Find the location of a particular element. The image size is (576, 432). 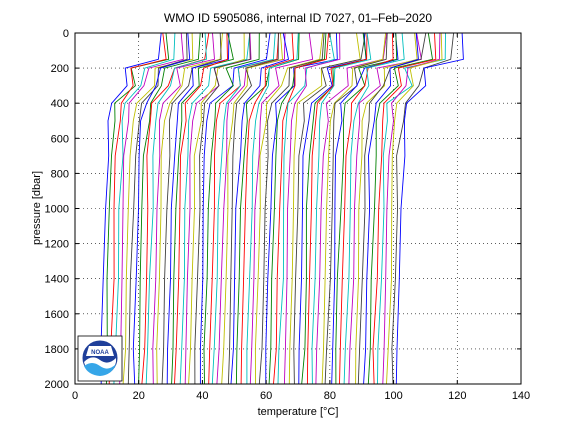

x-axis-label: temperature [°C] is located at coordinates (298, 412).